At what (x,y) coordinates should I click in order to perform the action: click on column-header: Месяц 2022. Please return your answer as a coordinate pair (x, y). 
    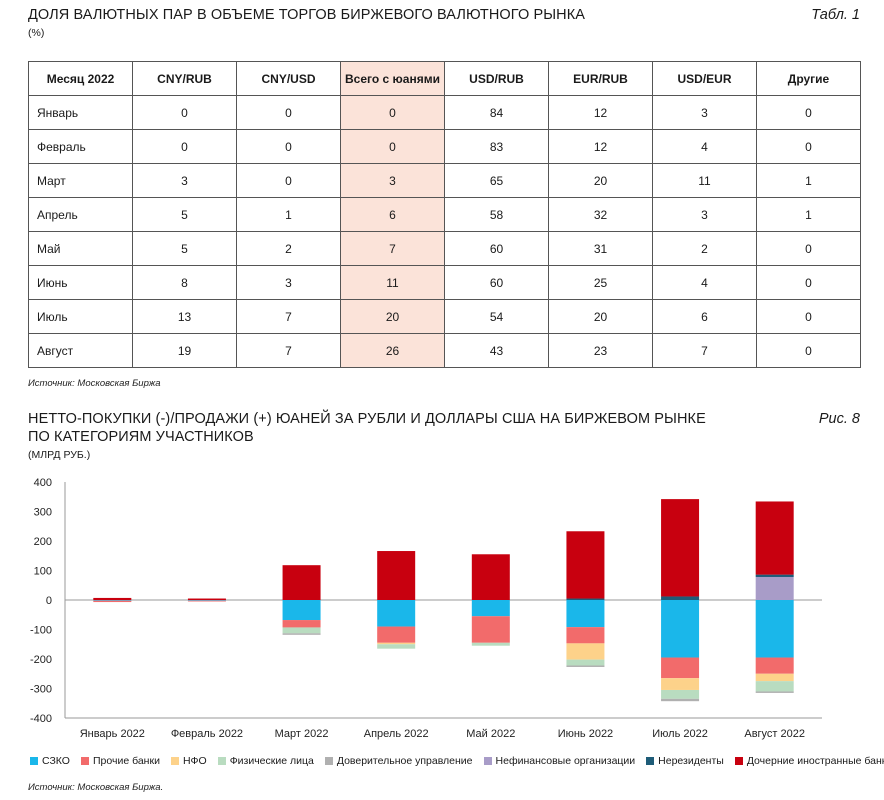
    Looking at the image, I should click on (80, 78).